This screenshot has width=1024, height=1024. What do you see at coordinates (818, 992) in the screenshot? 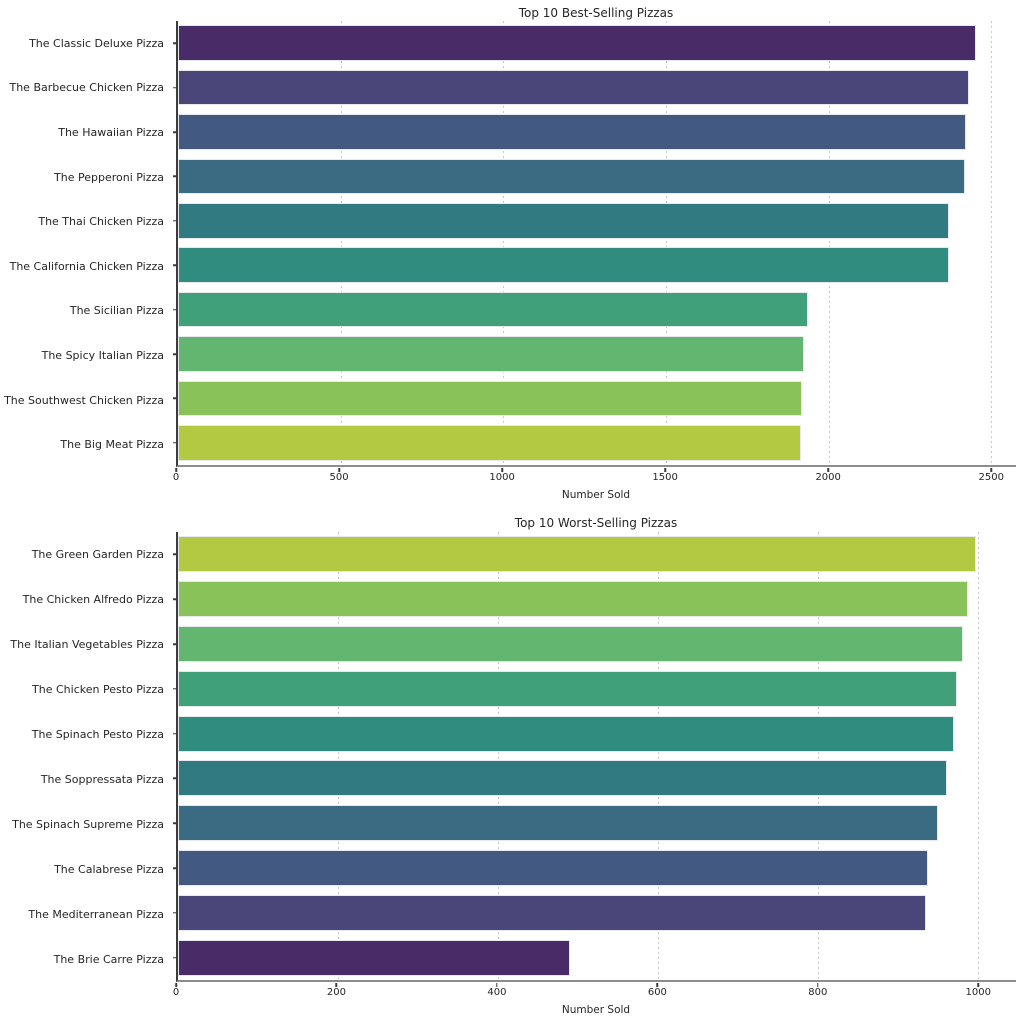
I see `x-tick-label: 800` at bounding box center [818, 992].